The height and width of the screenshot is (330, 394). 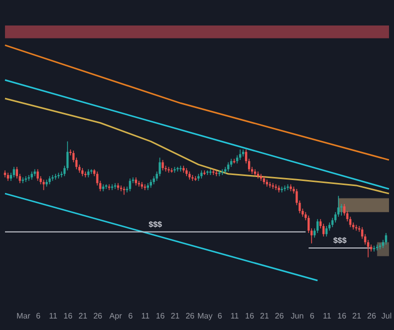 I want to click on x-tick-label: May, so click(x=205, y=316).